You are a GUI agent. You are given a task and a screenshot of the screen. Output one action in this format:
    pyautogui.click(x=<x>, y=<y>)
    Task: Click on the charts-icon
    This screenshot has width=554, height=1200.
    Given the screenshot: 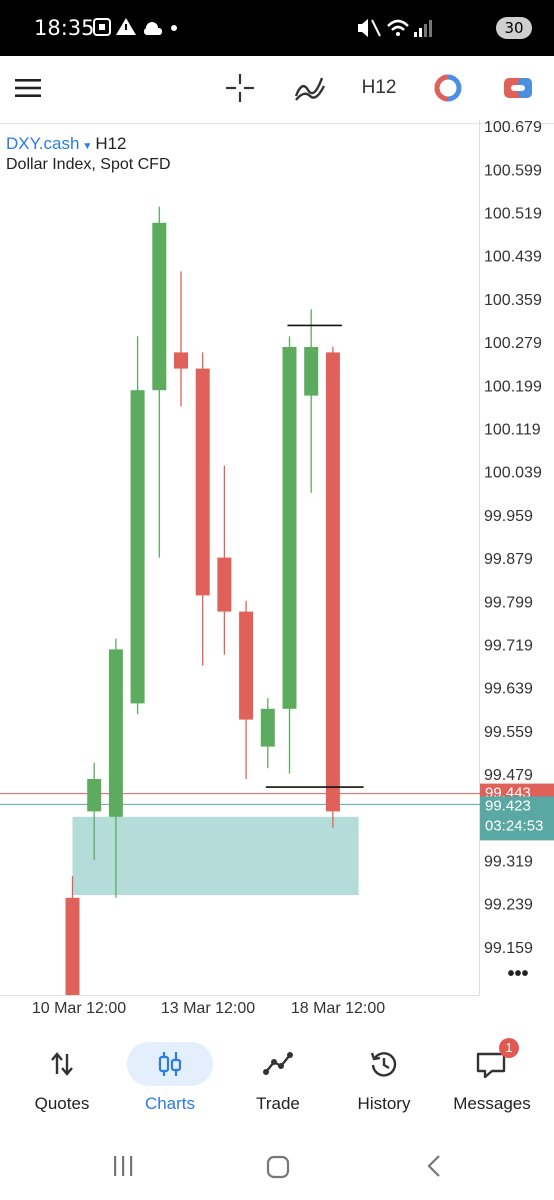 What is the action you would take?
    pyautogui.click(x=170, y=1064)
    